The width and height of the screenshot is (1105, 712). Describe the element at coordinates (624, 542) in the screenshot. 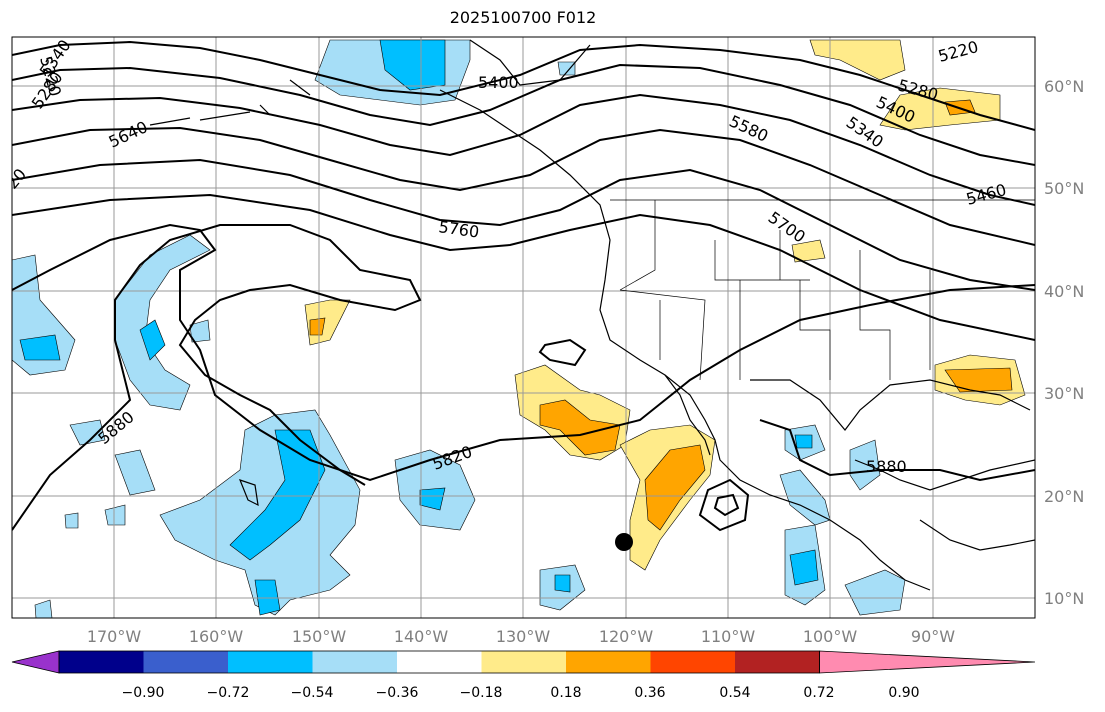

I see `storm-marker` at that location.